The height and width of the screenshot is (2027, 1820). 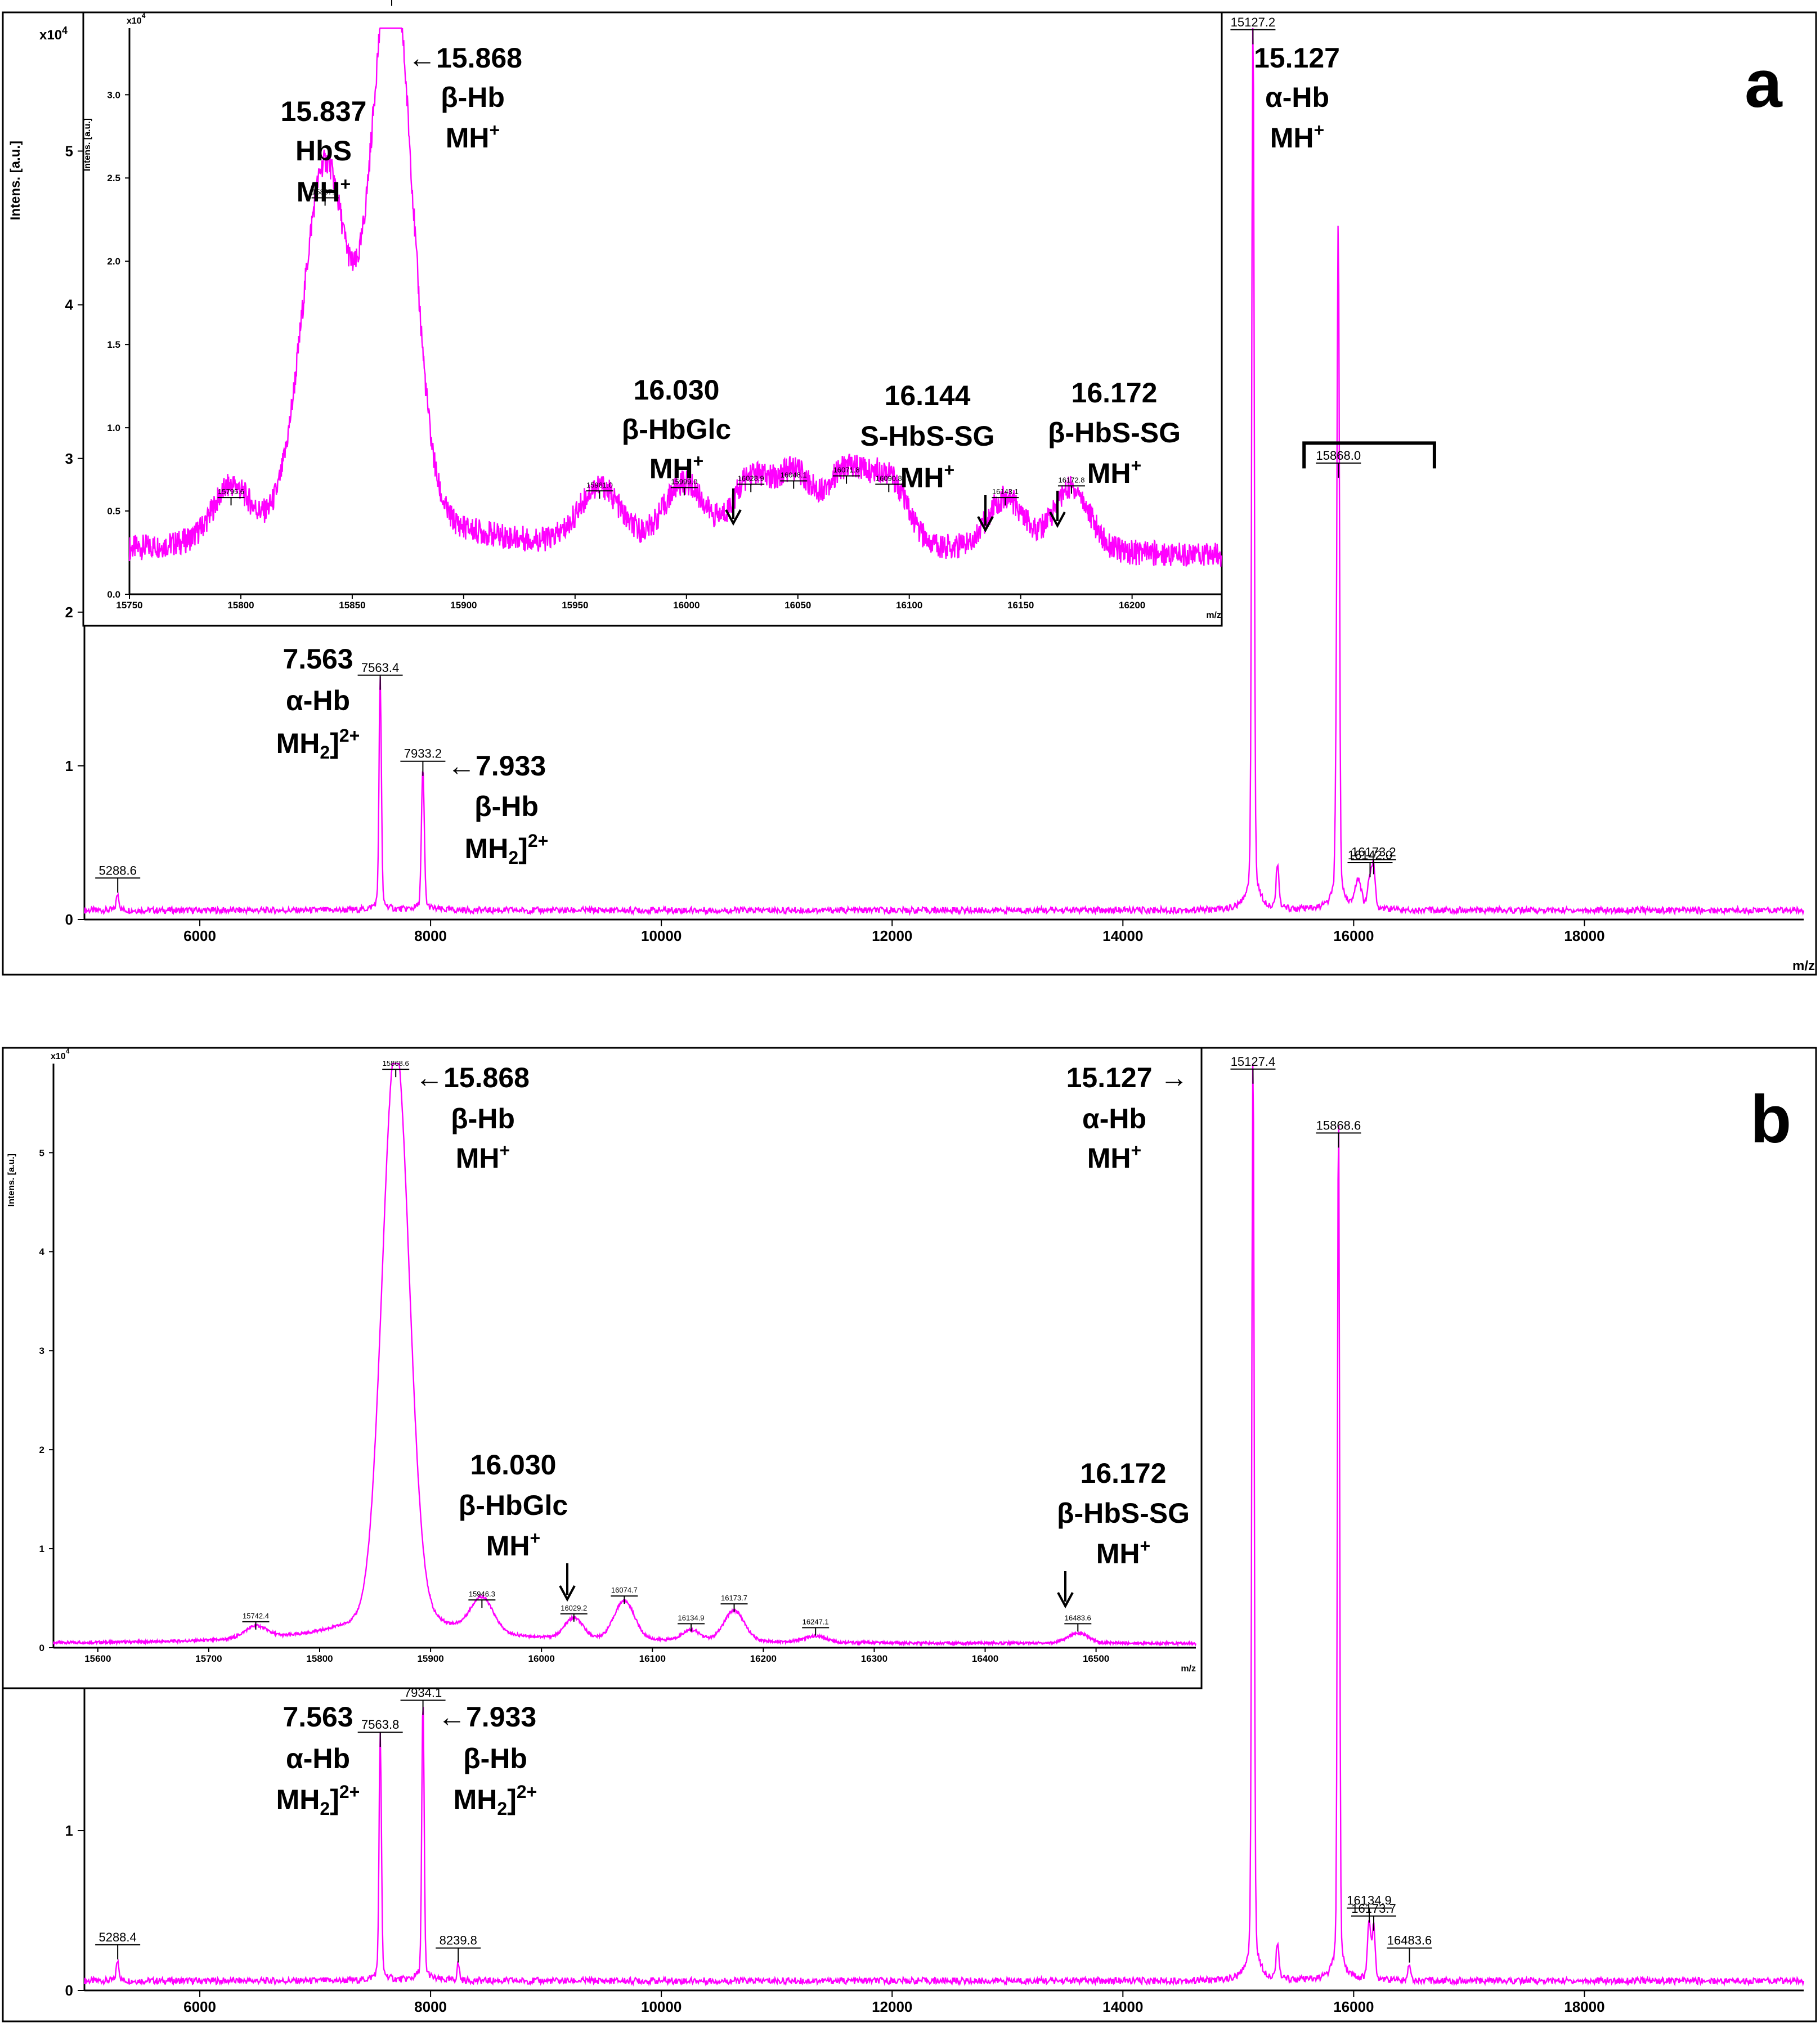 What do you see at coordinates (684, 482) in the screenshot?
I see `peak-label: 15999.0` at bounding box center [684, 482].